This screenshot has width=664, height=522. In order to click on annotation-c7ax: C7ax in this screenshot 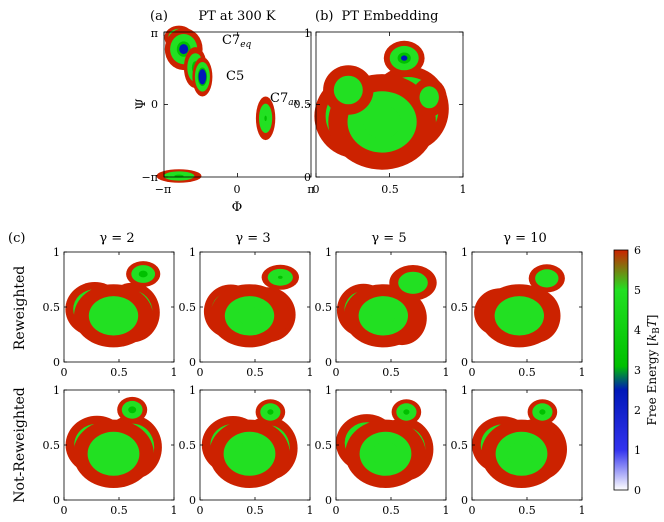, I will do `click(284, 99)`.